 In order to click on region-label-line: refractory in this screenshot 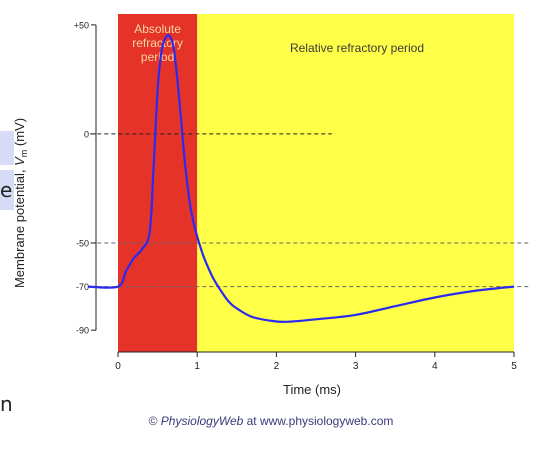, I will do `click(157, 43)`.